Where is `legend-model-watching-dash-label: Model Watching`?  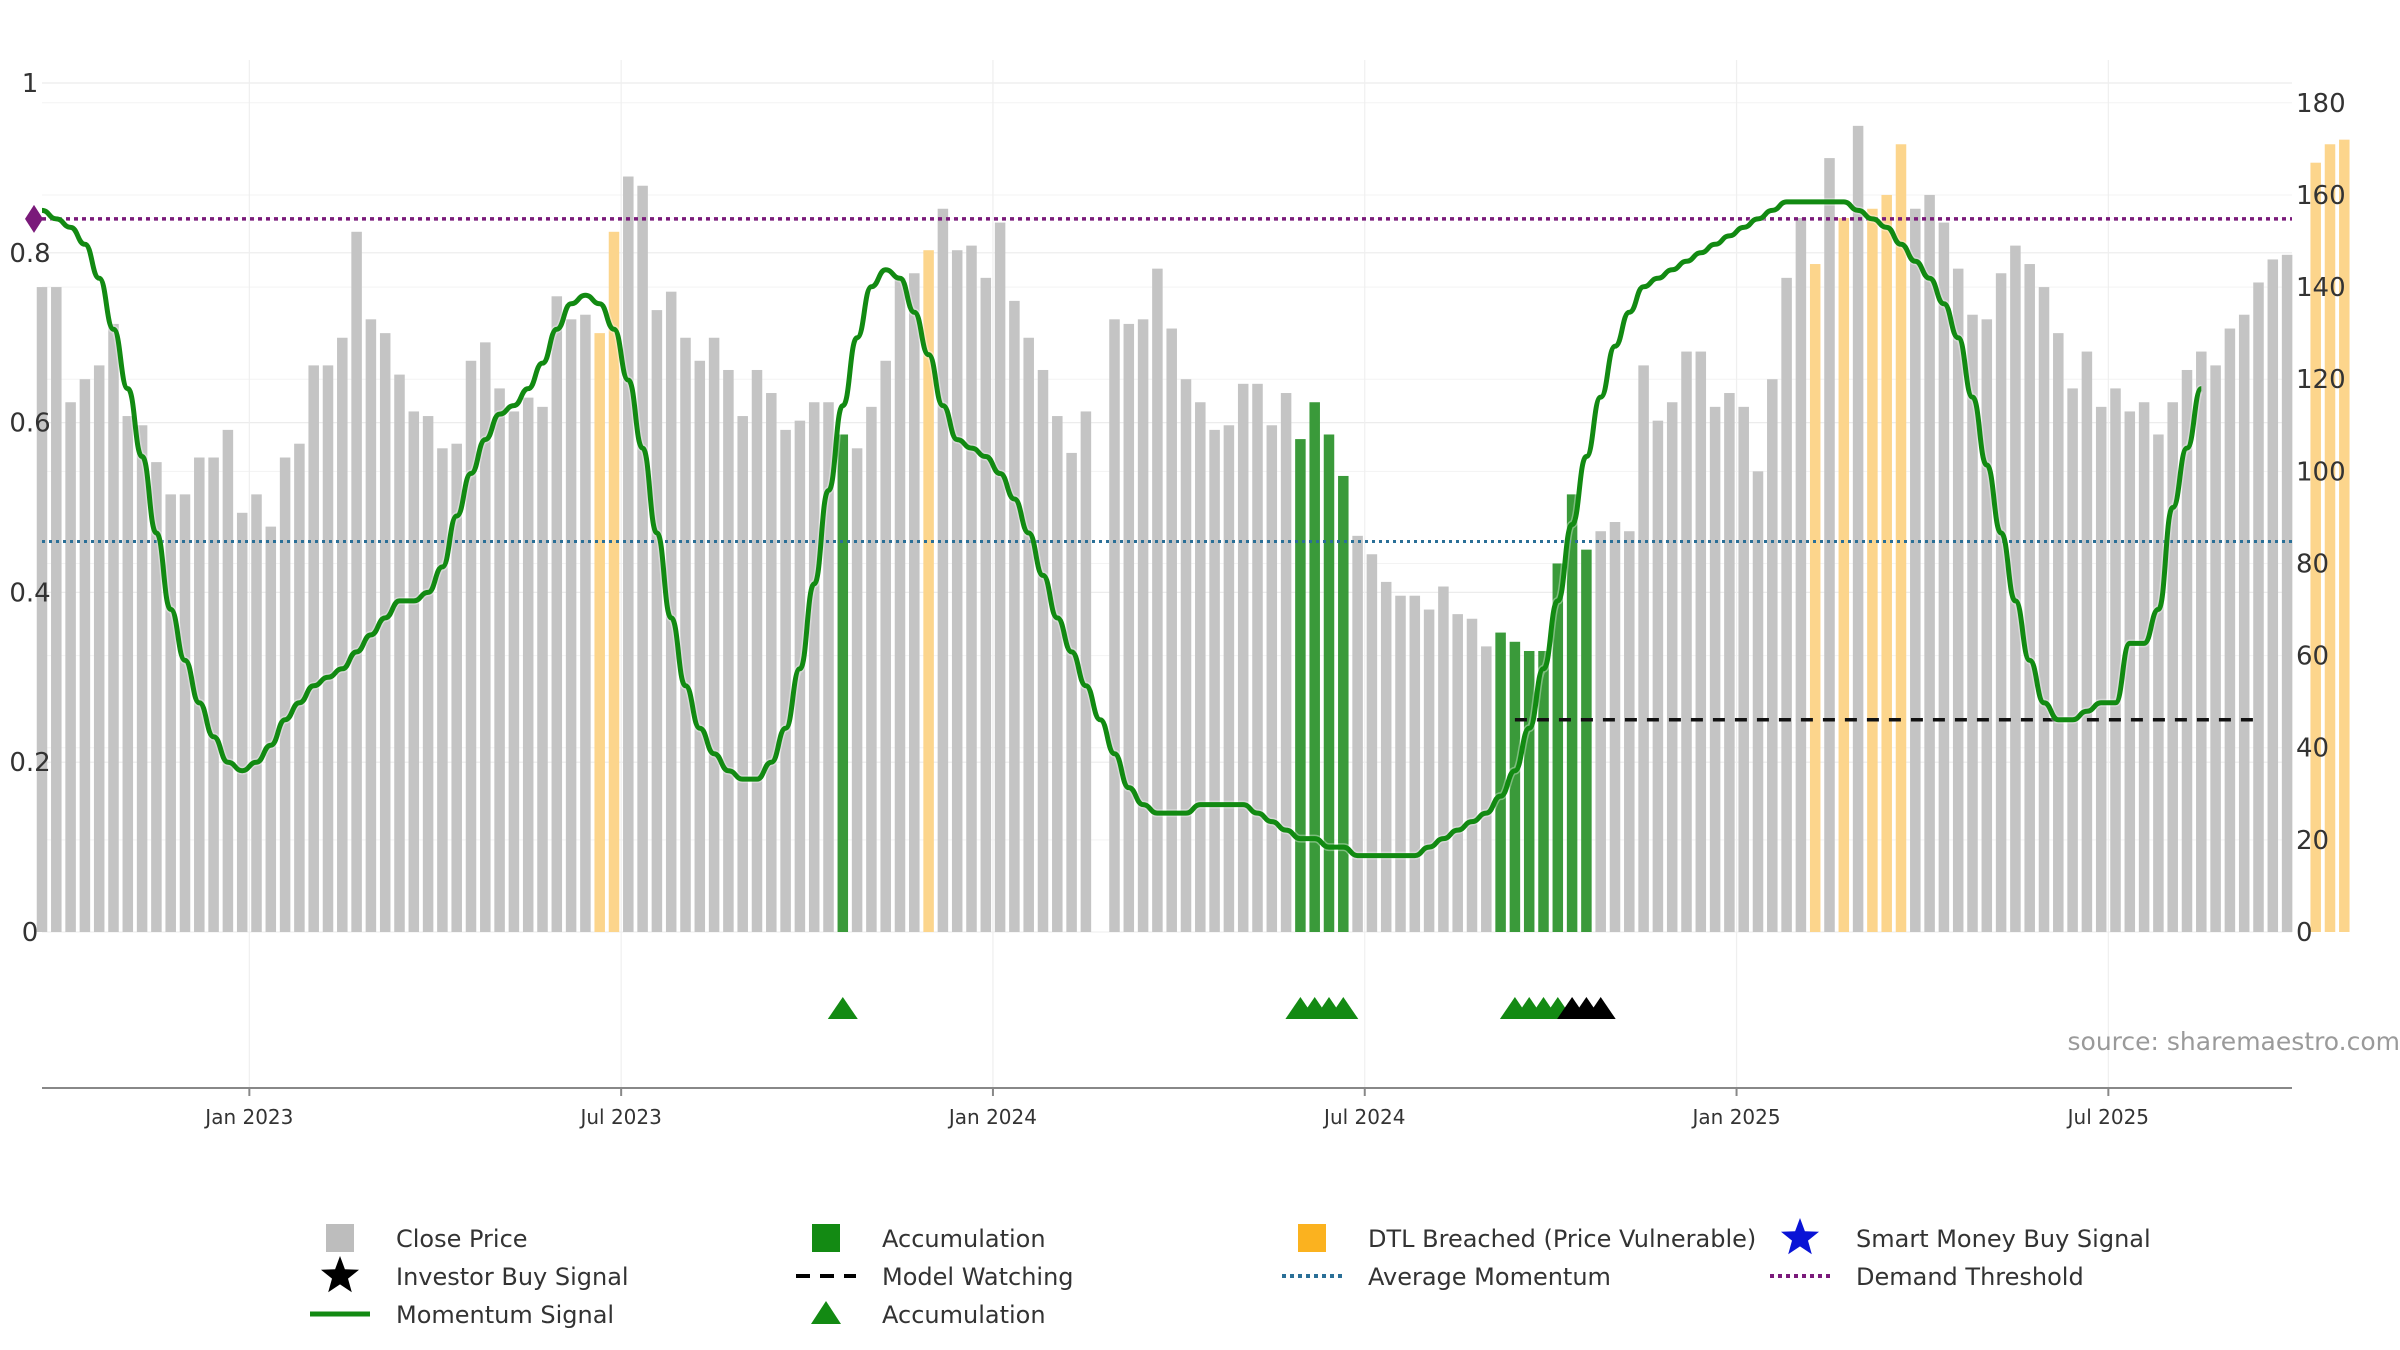
legend-model-watching-dash-label: Model Watching is located at coordinates (978, 1277).